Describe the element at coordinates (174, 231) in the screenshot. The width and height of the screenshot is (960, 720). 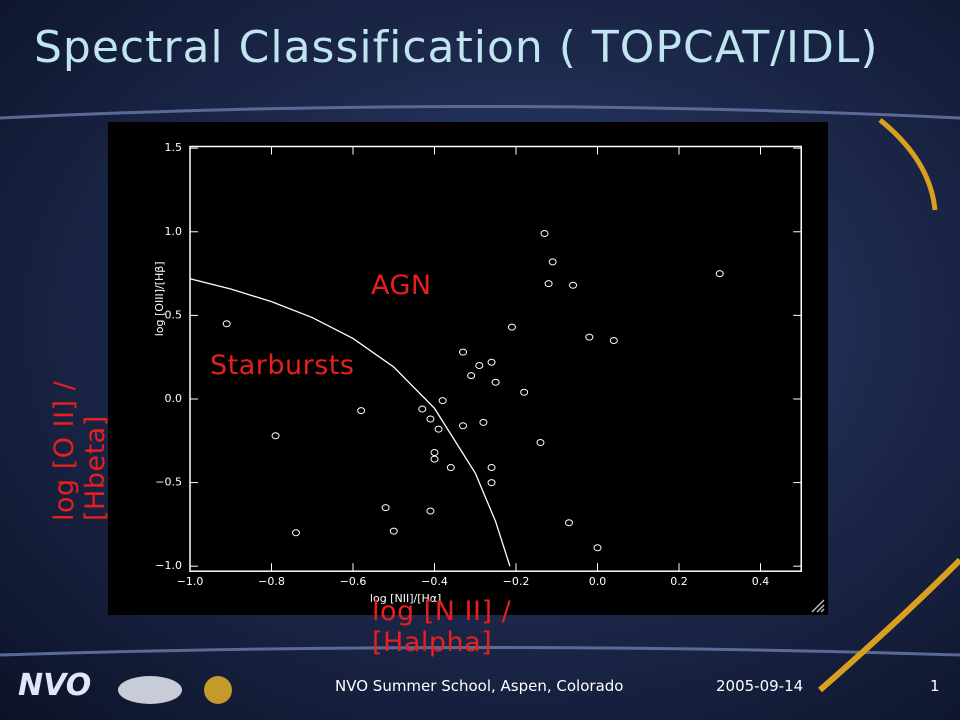
I see `y-tick-label: 1.0` at that location.